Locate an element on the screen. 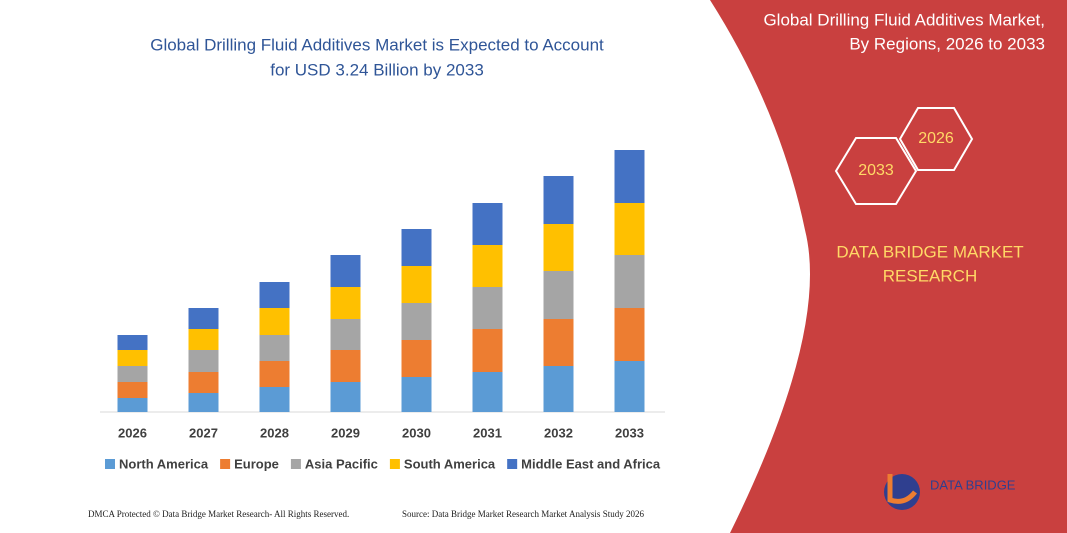 Image resolution: width=1067 pixels, height=533 pixels. panel-title: By Regions, 2026 to 2033 is located at coordinates (947, 43).